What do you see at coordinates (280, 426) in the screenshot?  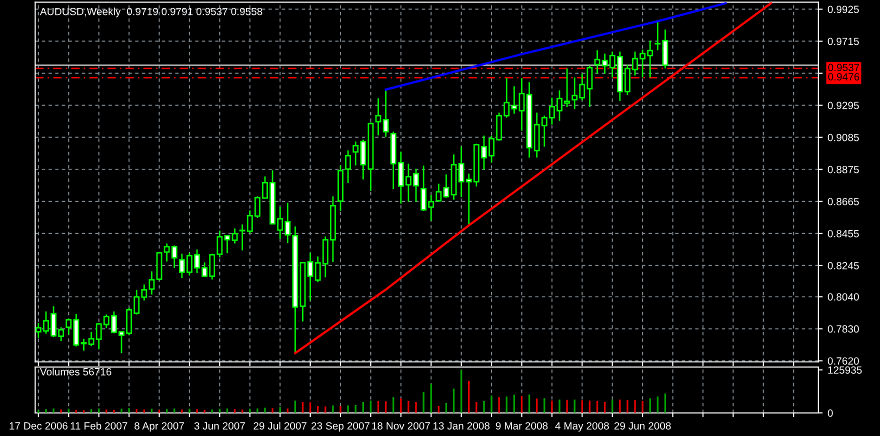 I see `x-tick-label: 29 Jul 2007` at bounding box center [280, 426].